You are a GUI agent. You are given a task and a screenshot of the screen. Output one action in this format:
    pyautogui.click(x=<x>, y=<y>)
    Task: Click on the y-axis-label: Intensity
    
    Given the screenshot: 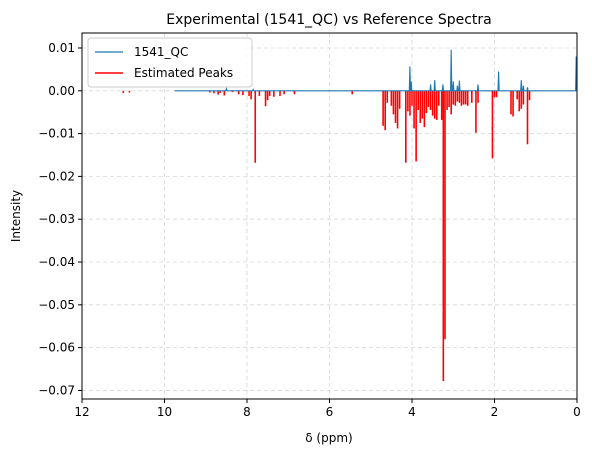 What is the action you would take?
    pyautogui.click(x=16, y=216)
    